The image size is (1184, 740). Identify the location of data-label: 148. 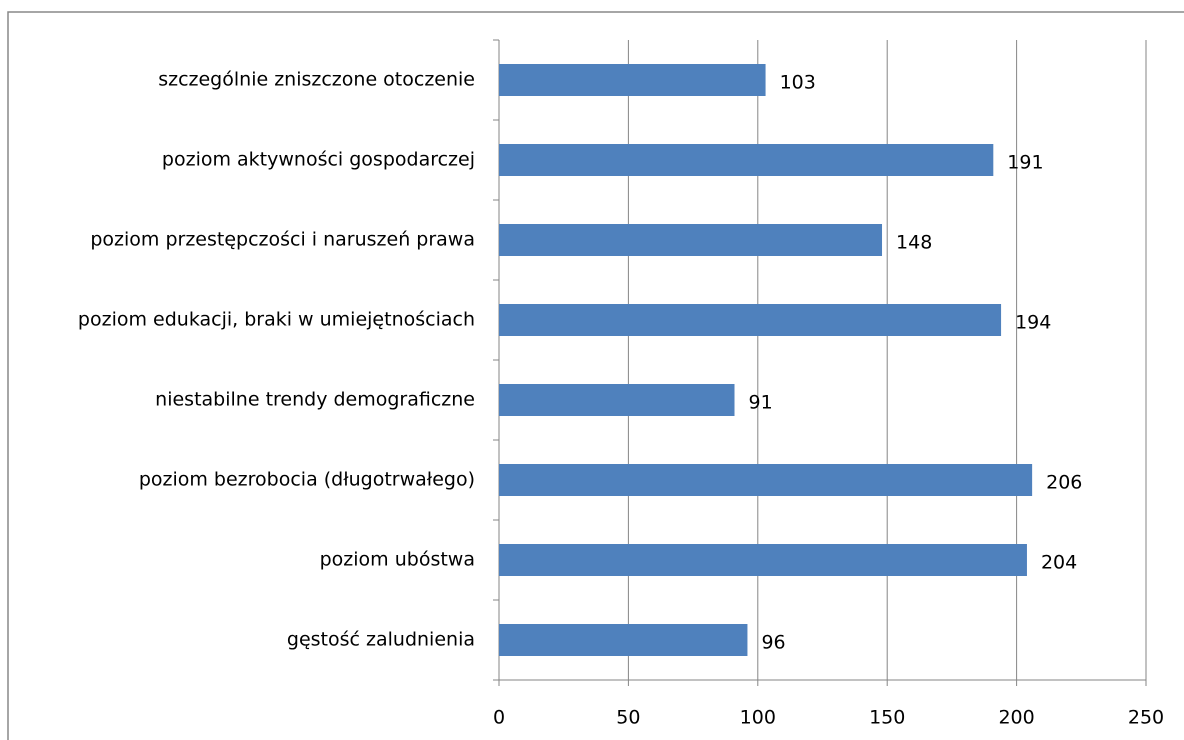
(914, 243).